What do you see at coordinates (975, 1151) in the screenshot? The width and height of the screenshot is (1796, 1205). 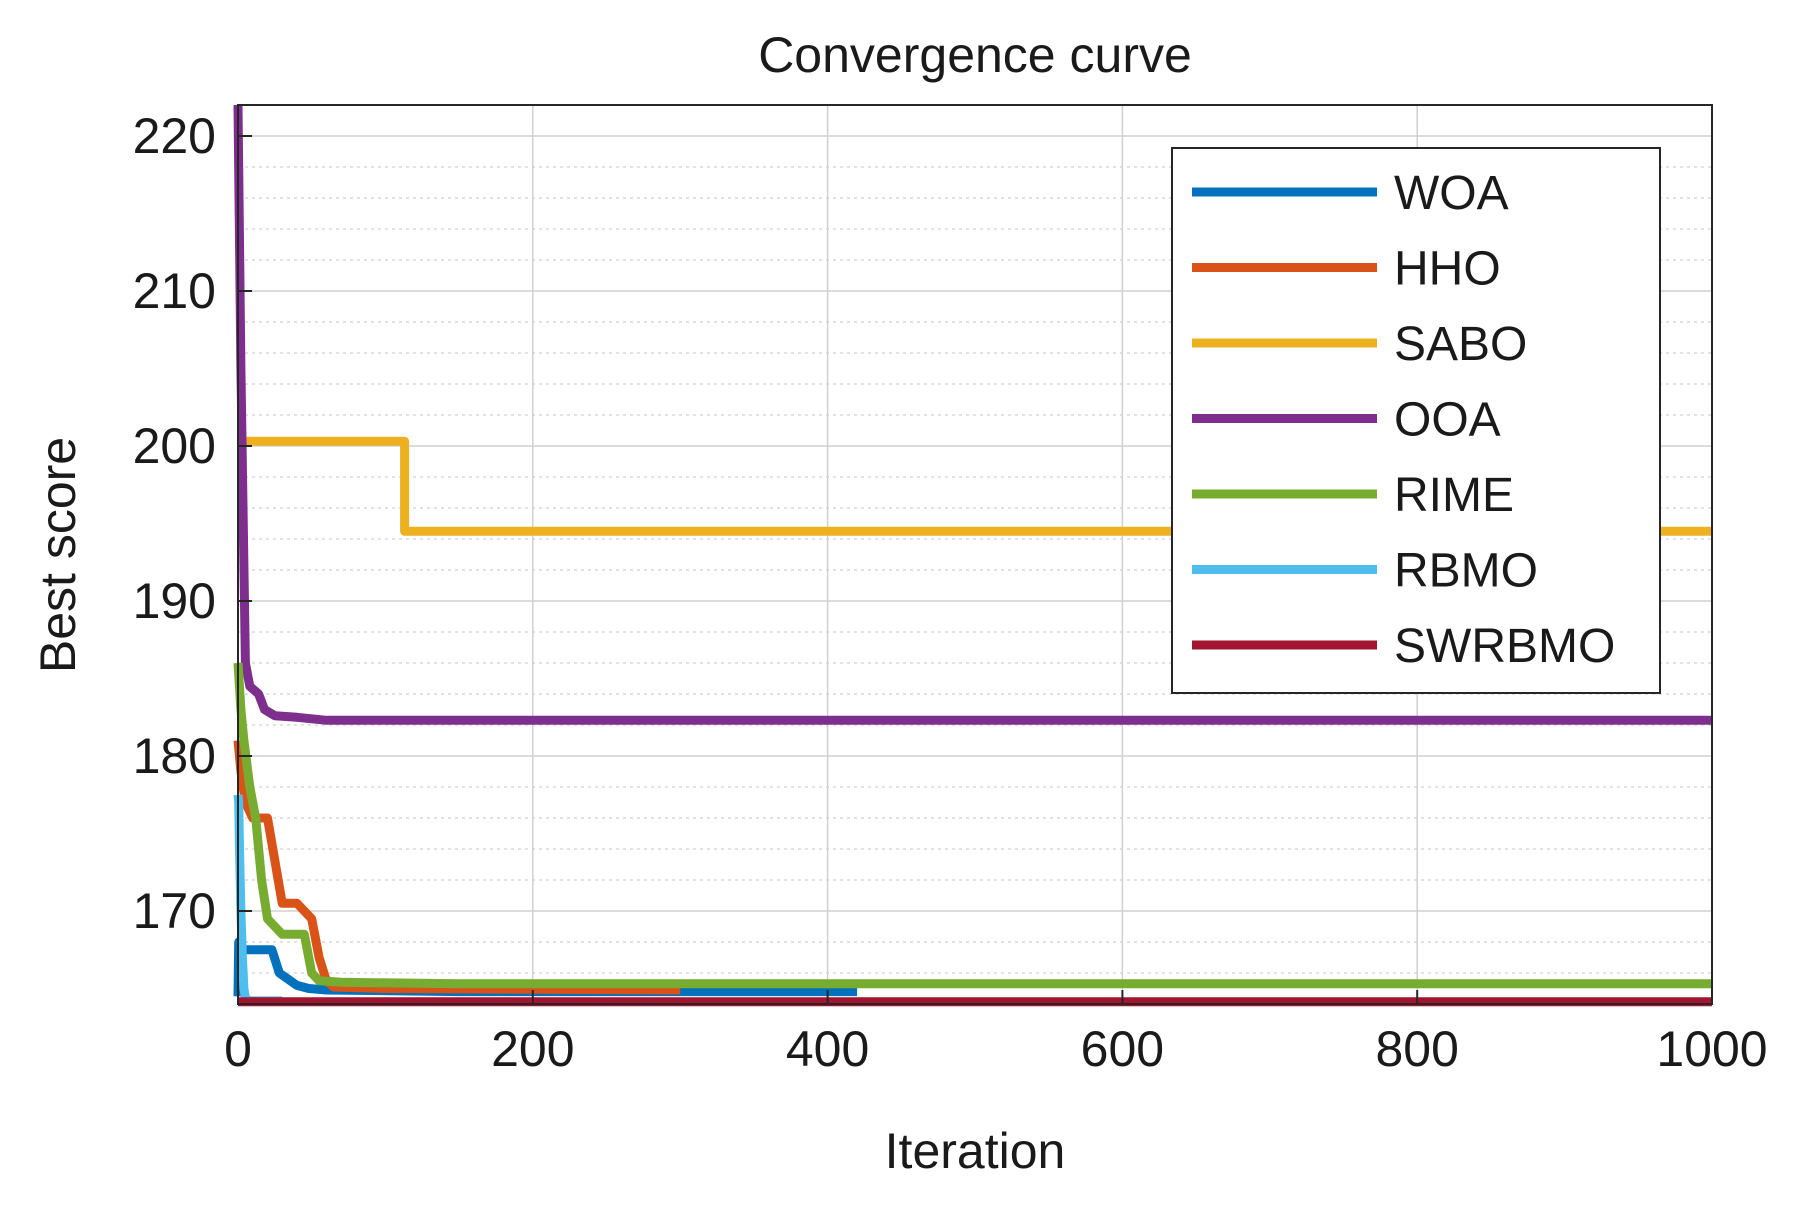 I see `x-axis-label: Iteration` at bounding box center [975, 1151].